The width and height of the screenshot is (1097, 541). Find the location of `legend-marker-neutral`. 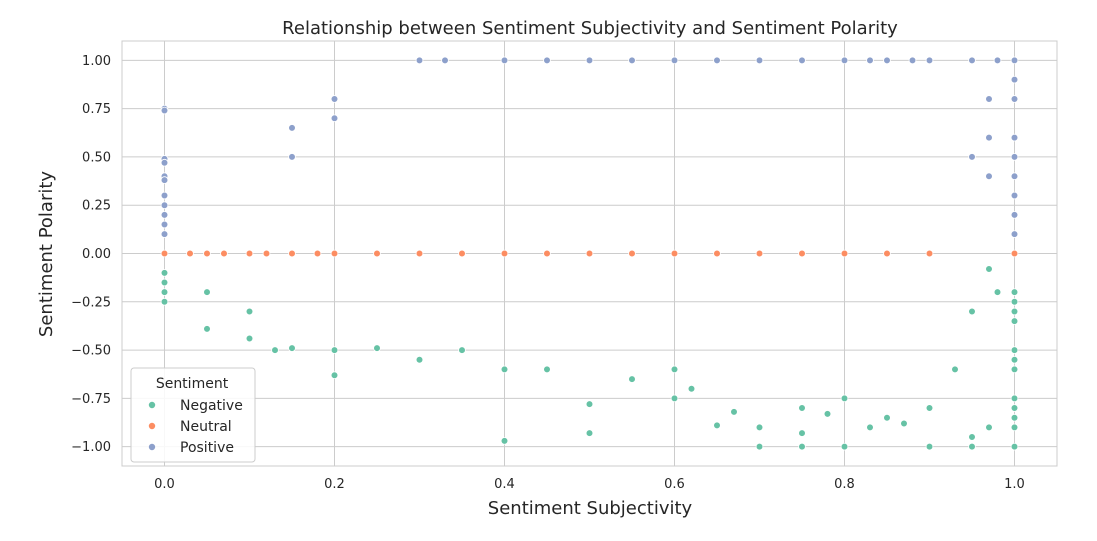

legend-marker-neutral is located at coordinates (151, 425).